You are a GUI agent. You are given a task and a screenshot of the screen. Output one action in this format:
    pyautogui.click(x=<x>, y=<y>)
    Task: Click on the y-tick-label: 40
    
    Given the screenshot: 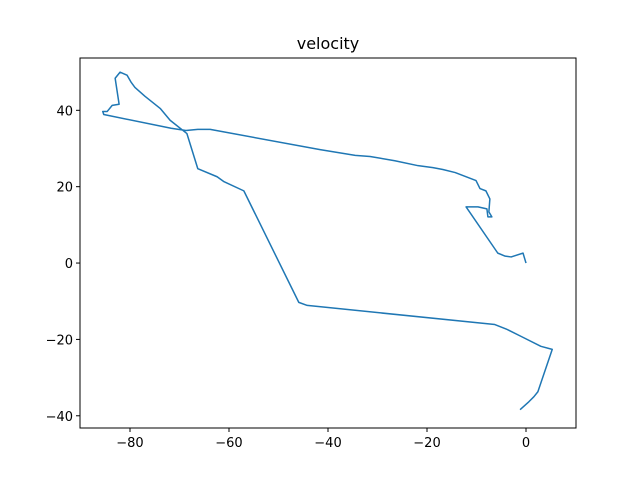 What is the action you would take?
    pyautogui.click(x=64, y=111)
    